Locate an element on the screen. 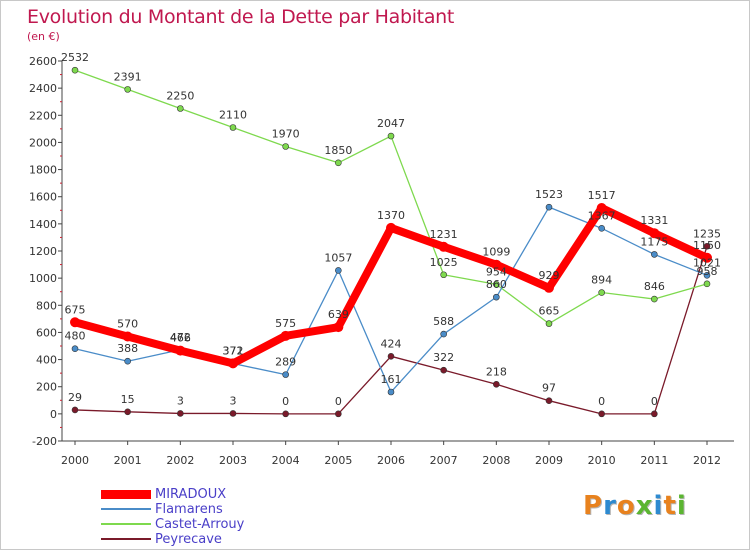 This screenshot has height=551, width=750. legend-label: Peyrecave is located at coordinates (188, 539).